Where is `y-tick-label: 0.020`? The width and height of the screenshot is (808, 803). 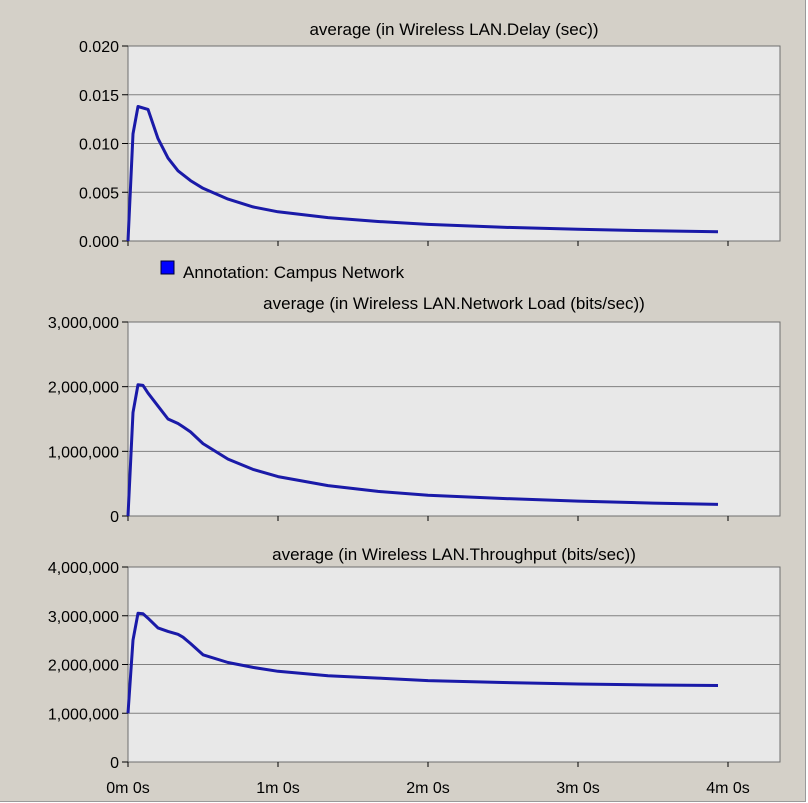 y-tick-label: 0.020 is located at coordinates (99, 47).